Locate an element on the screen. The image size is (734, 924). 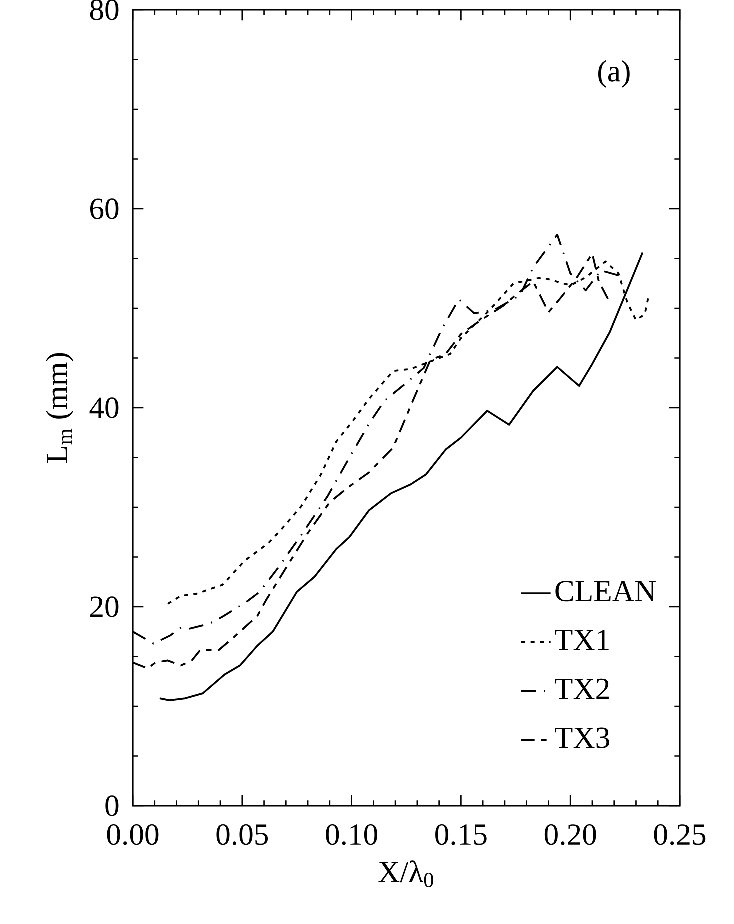
x-tick-label: 0.00 is located at coordinates (133, 835).